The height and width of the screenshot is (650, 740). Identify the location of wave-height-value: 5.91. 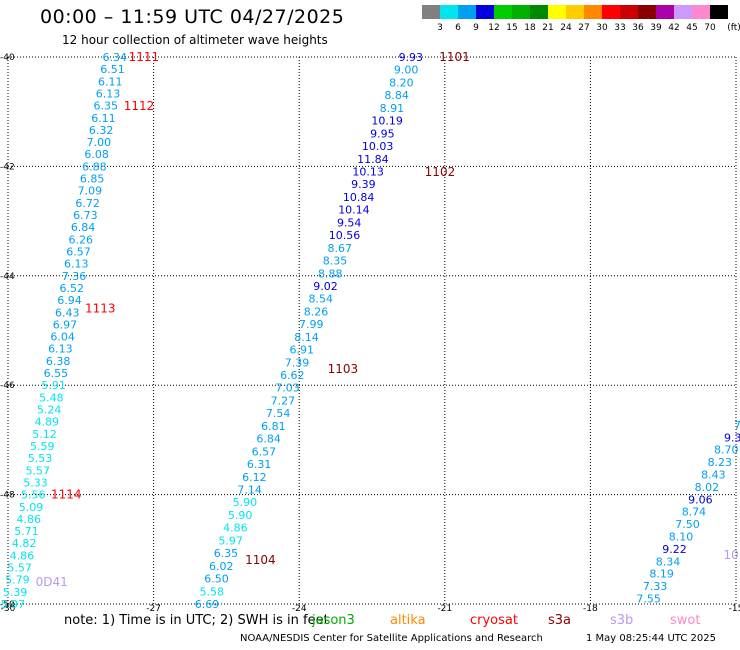
(53, 385).